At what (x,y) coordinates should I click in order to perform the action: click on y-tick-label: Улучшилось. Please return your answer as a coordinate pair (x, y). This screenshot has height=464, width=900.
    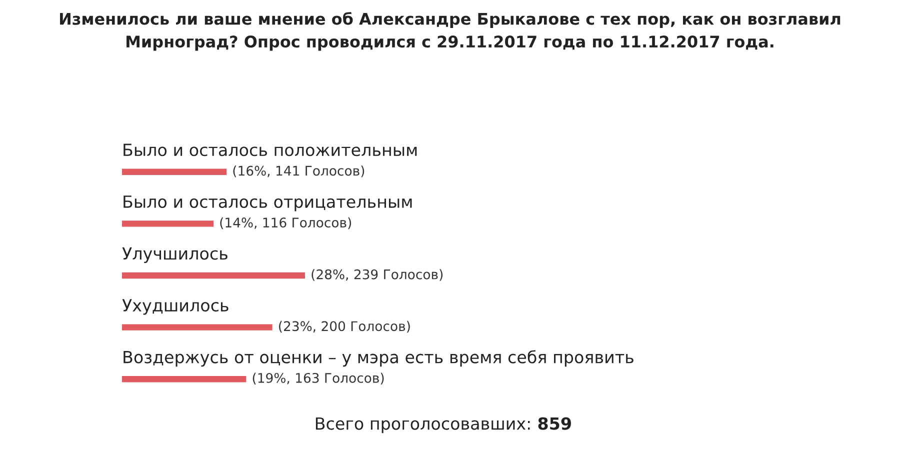
    Looking at the image, I should click on (175, 255).